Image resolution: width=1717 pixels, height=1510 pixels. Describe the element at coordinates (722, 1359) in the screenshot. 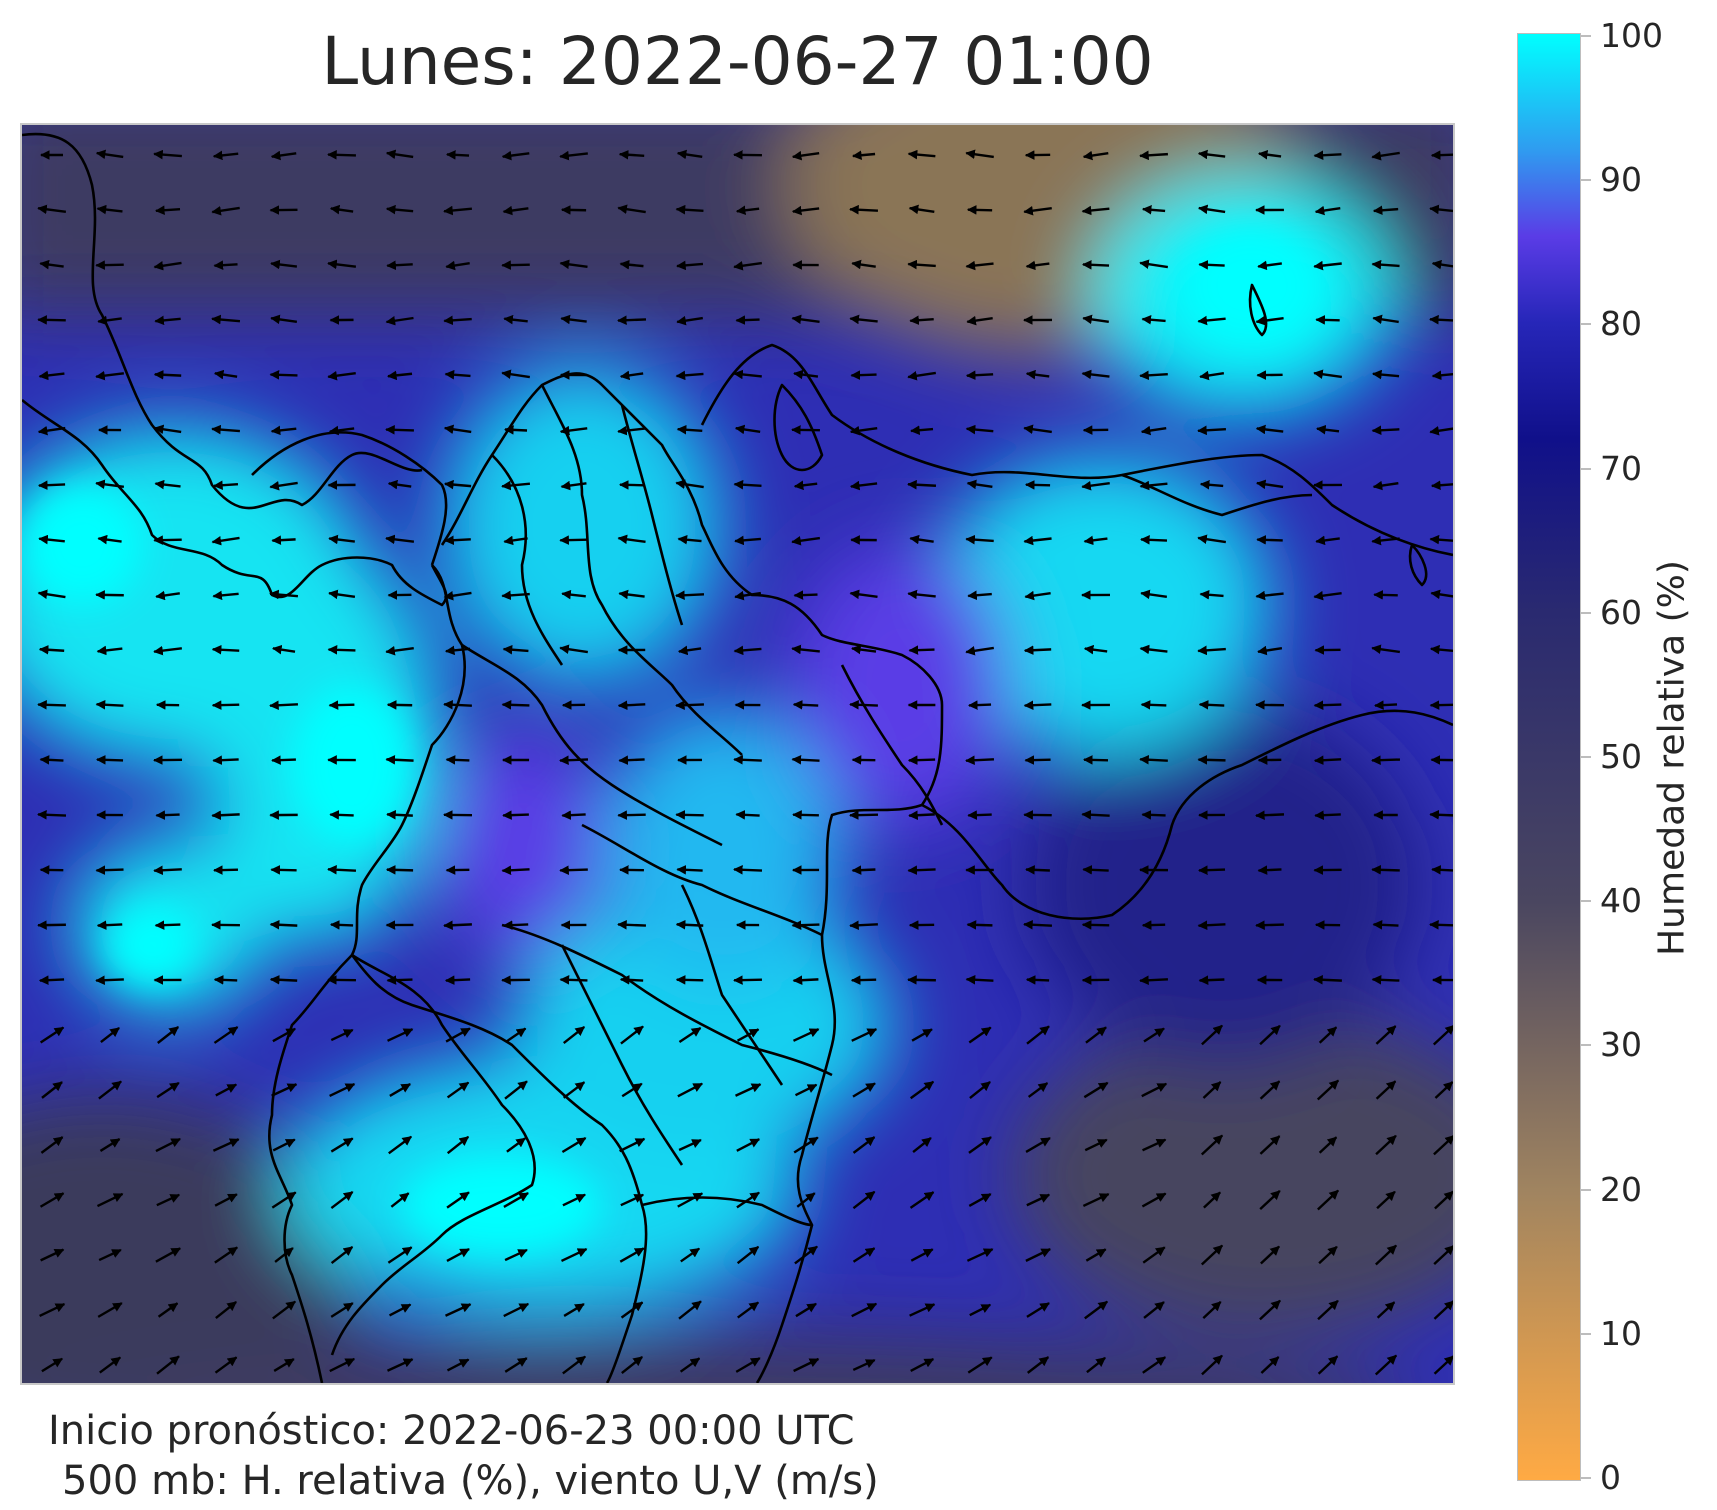

I see `dry-south-edge` at that location.